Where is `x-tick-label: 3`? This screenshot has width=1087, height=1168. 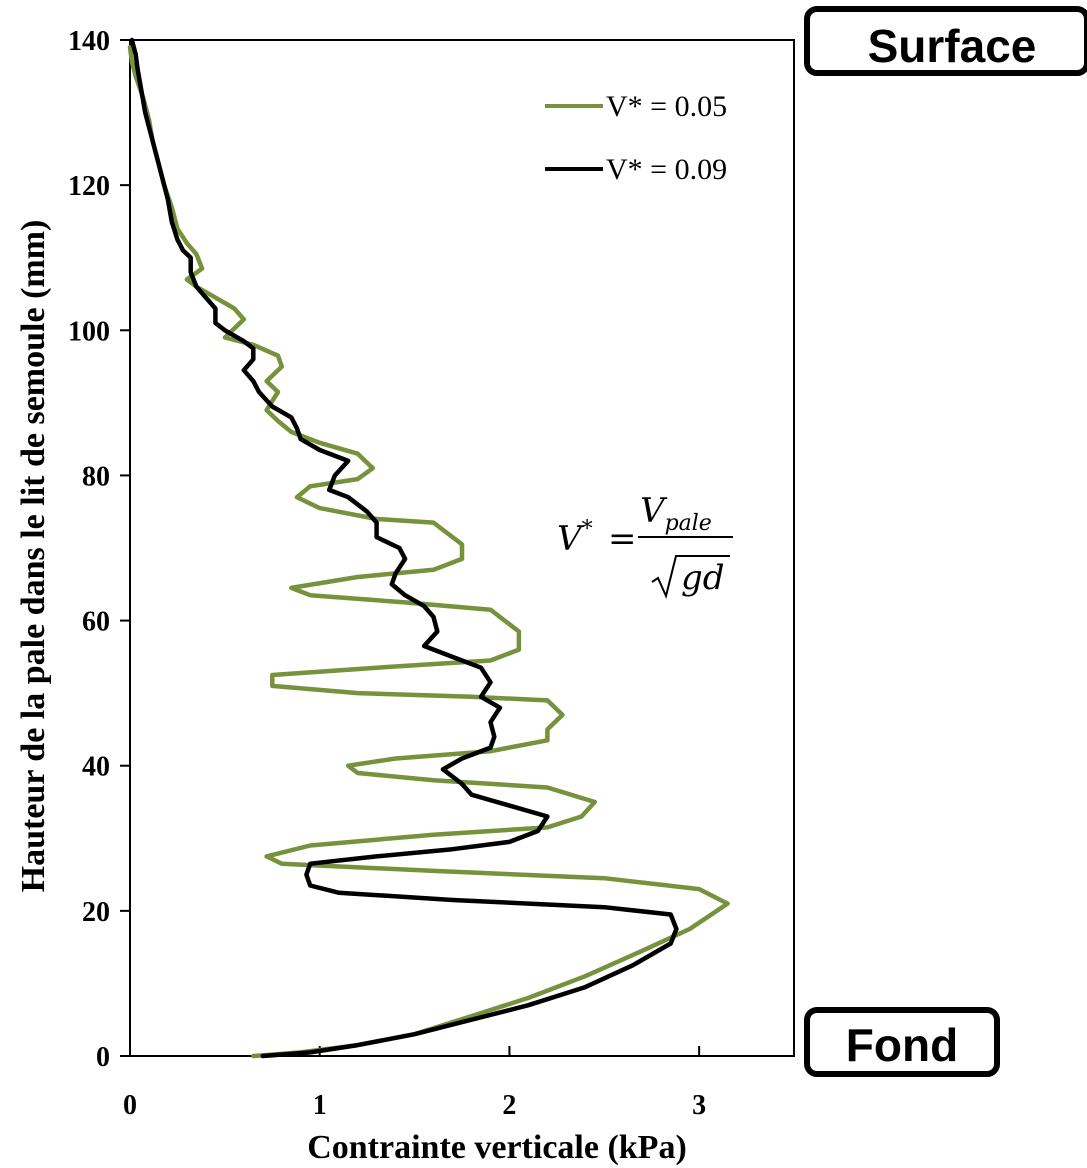 x-tick-label: 3 is located at coordinates (699, 1105).